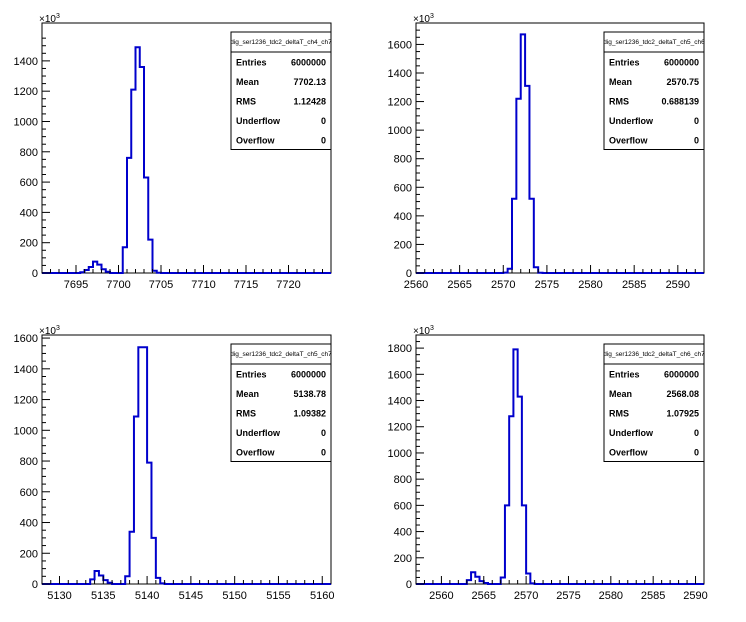 The width and height of the screenshot is (746, 622). What do you see at coordinates (76, 285) in the screenshot?
I see `x-tick-label: 7695` at bounding box center [76, 285].